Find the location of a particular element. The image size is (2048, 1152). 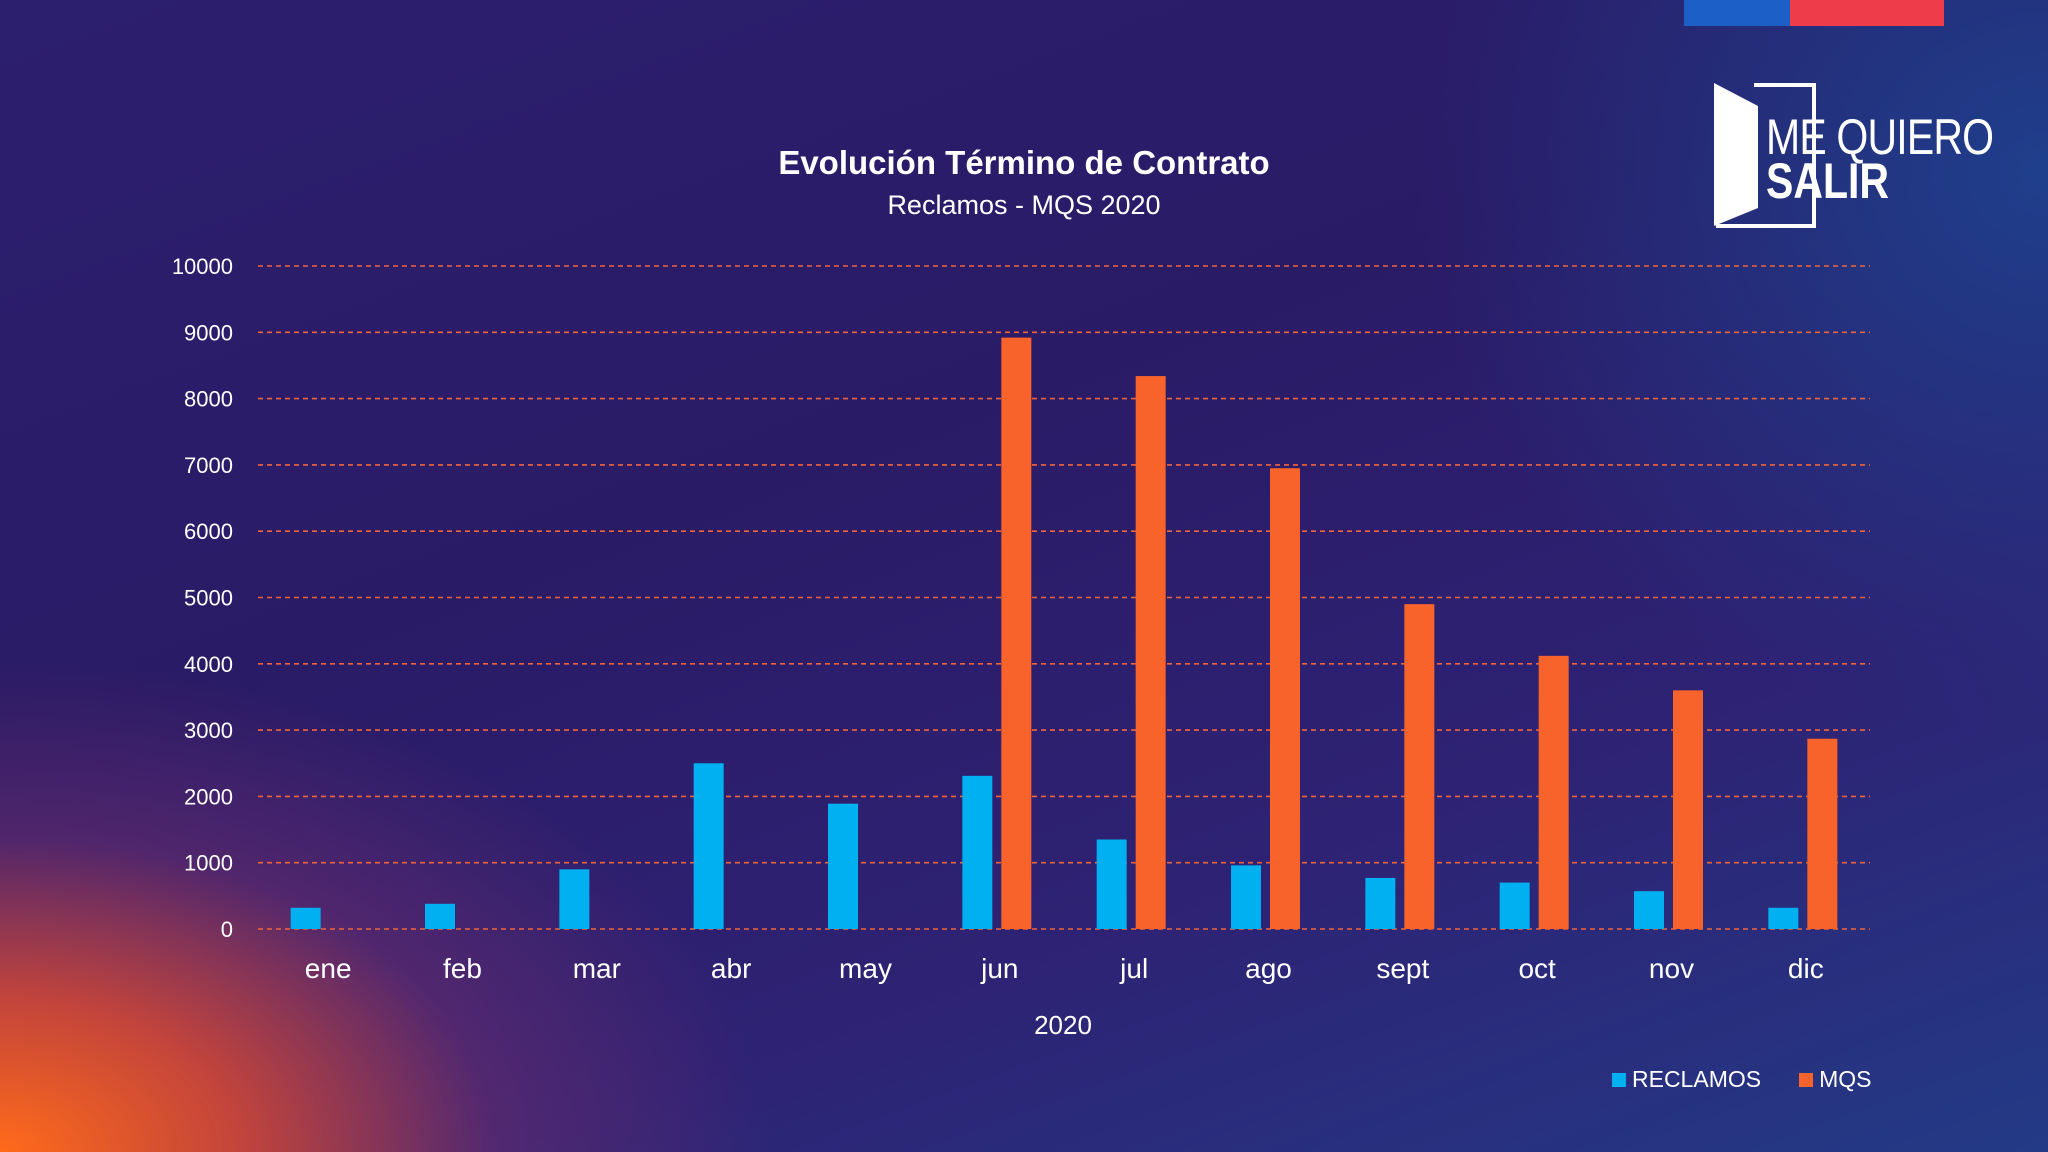

x-axis-title: 2020 is located at coordinates (1063, 1025).